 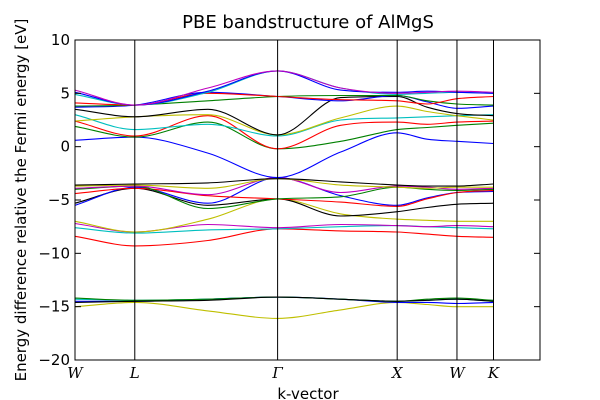 What do you see at coordinates (75, 373) in the screenshot?
I see `kpoint-label-1: W` at bounding box center [75, 373].